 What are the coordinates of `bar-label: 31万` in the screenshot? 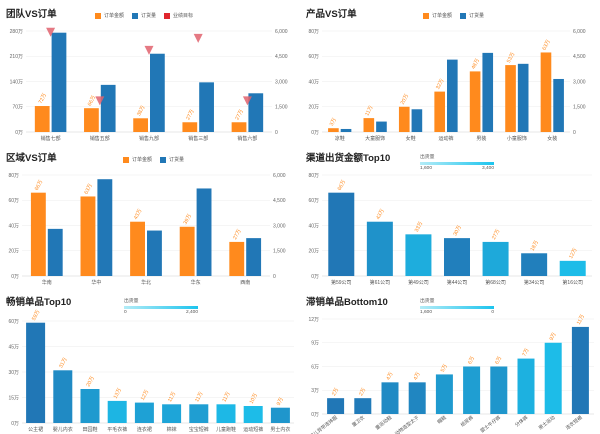 It's located at (62, 362).